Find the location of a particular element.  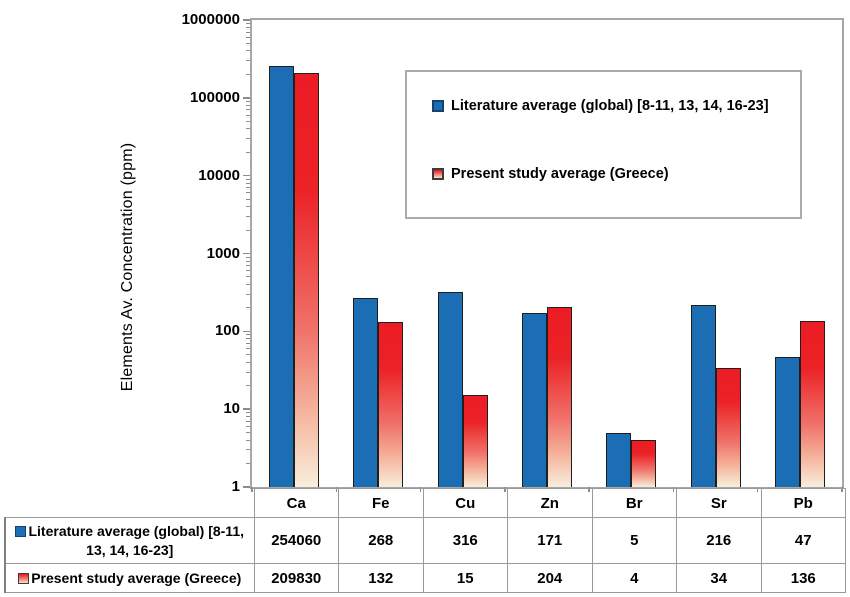

value-cell: 5 is located at coordinates (634, 540).